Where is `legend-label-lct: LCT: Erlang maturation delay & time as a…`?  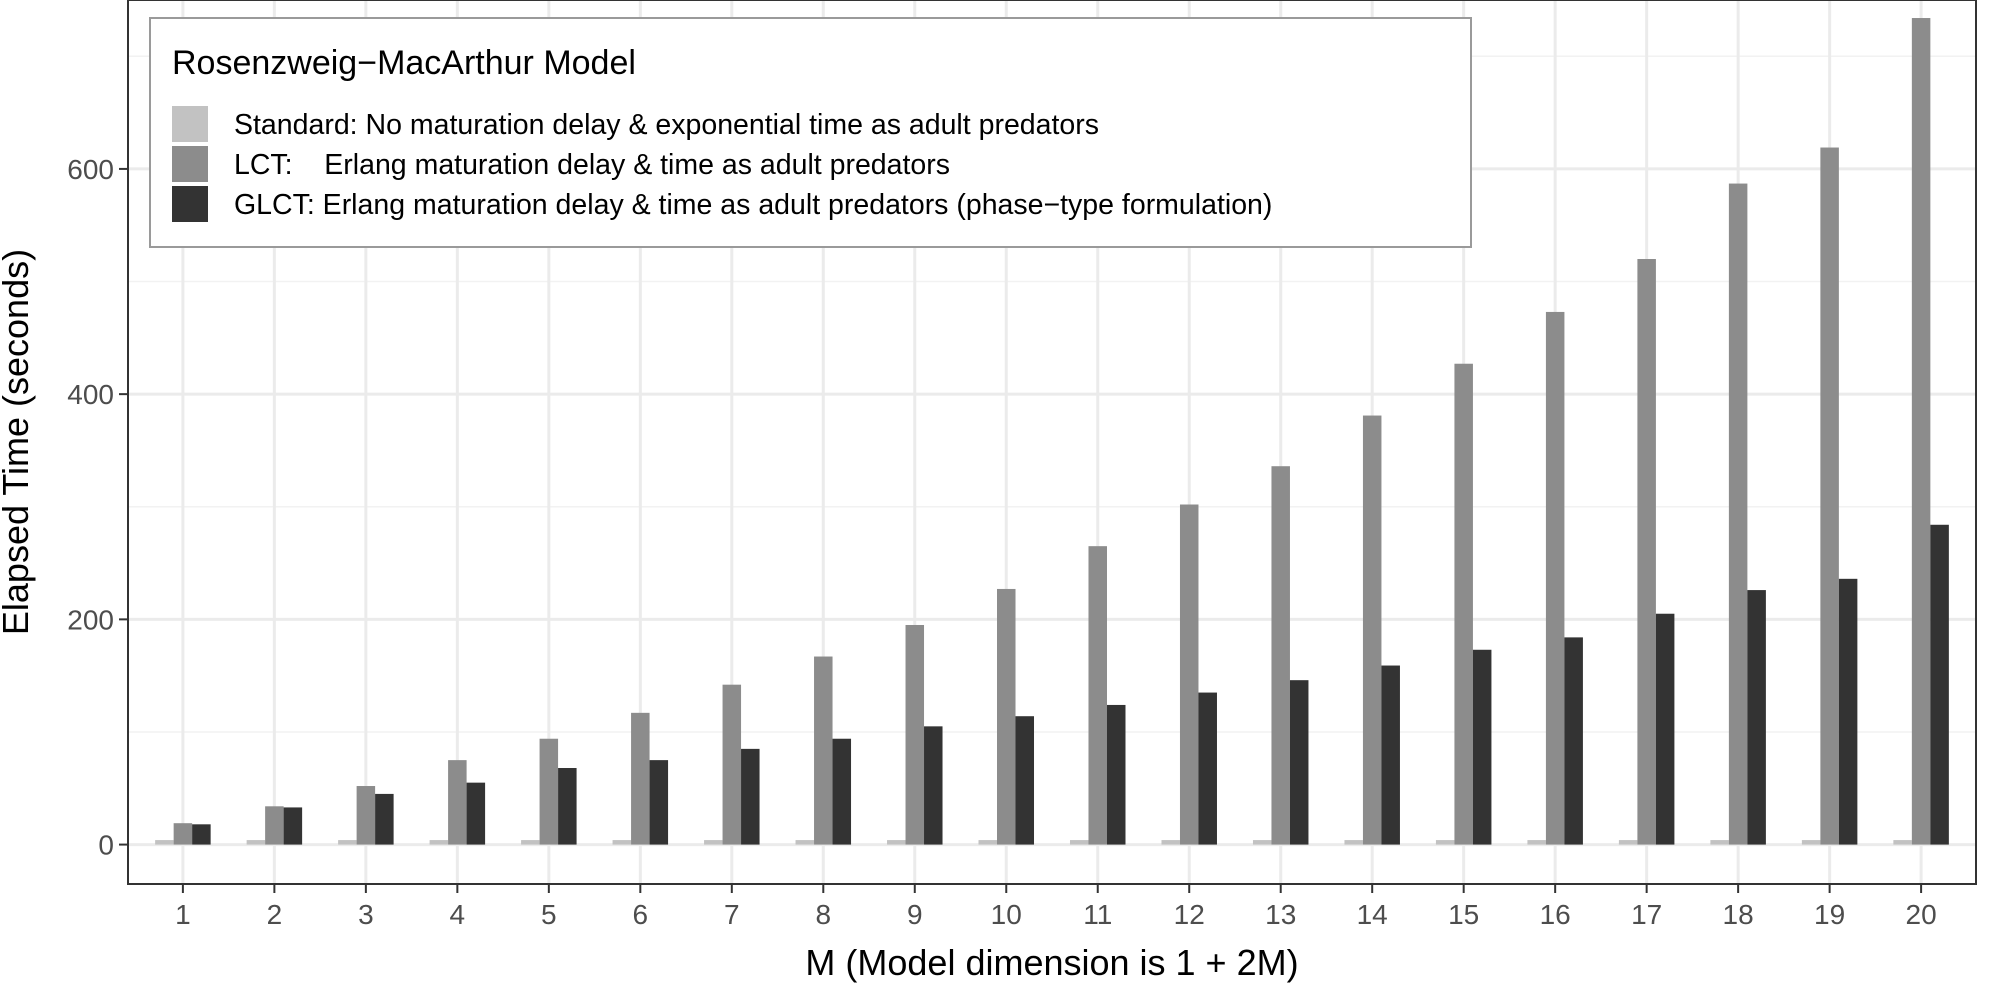 legend-label-lct: LCT: Erlang maturation delay & time as a… is located at coordinates (592, 165).